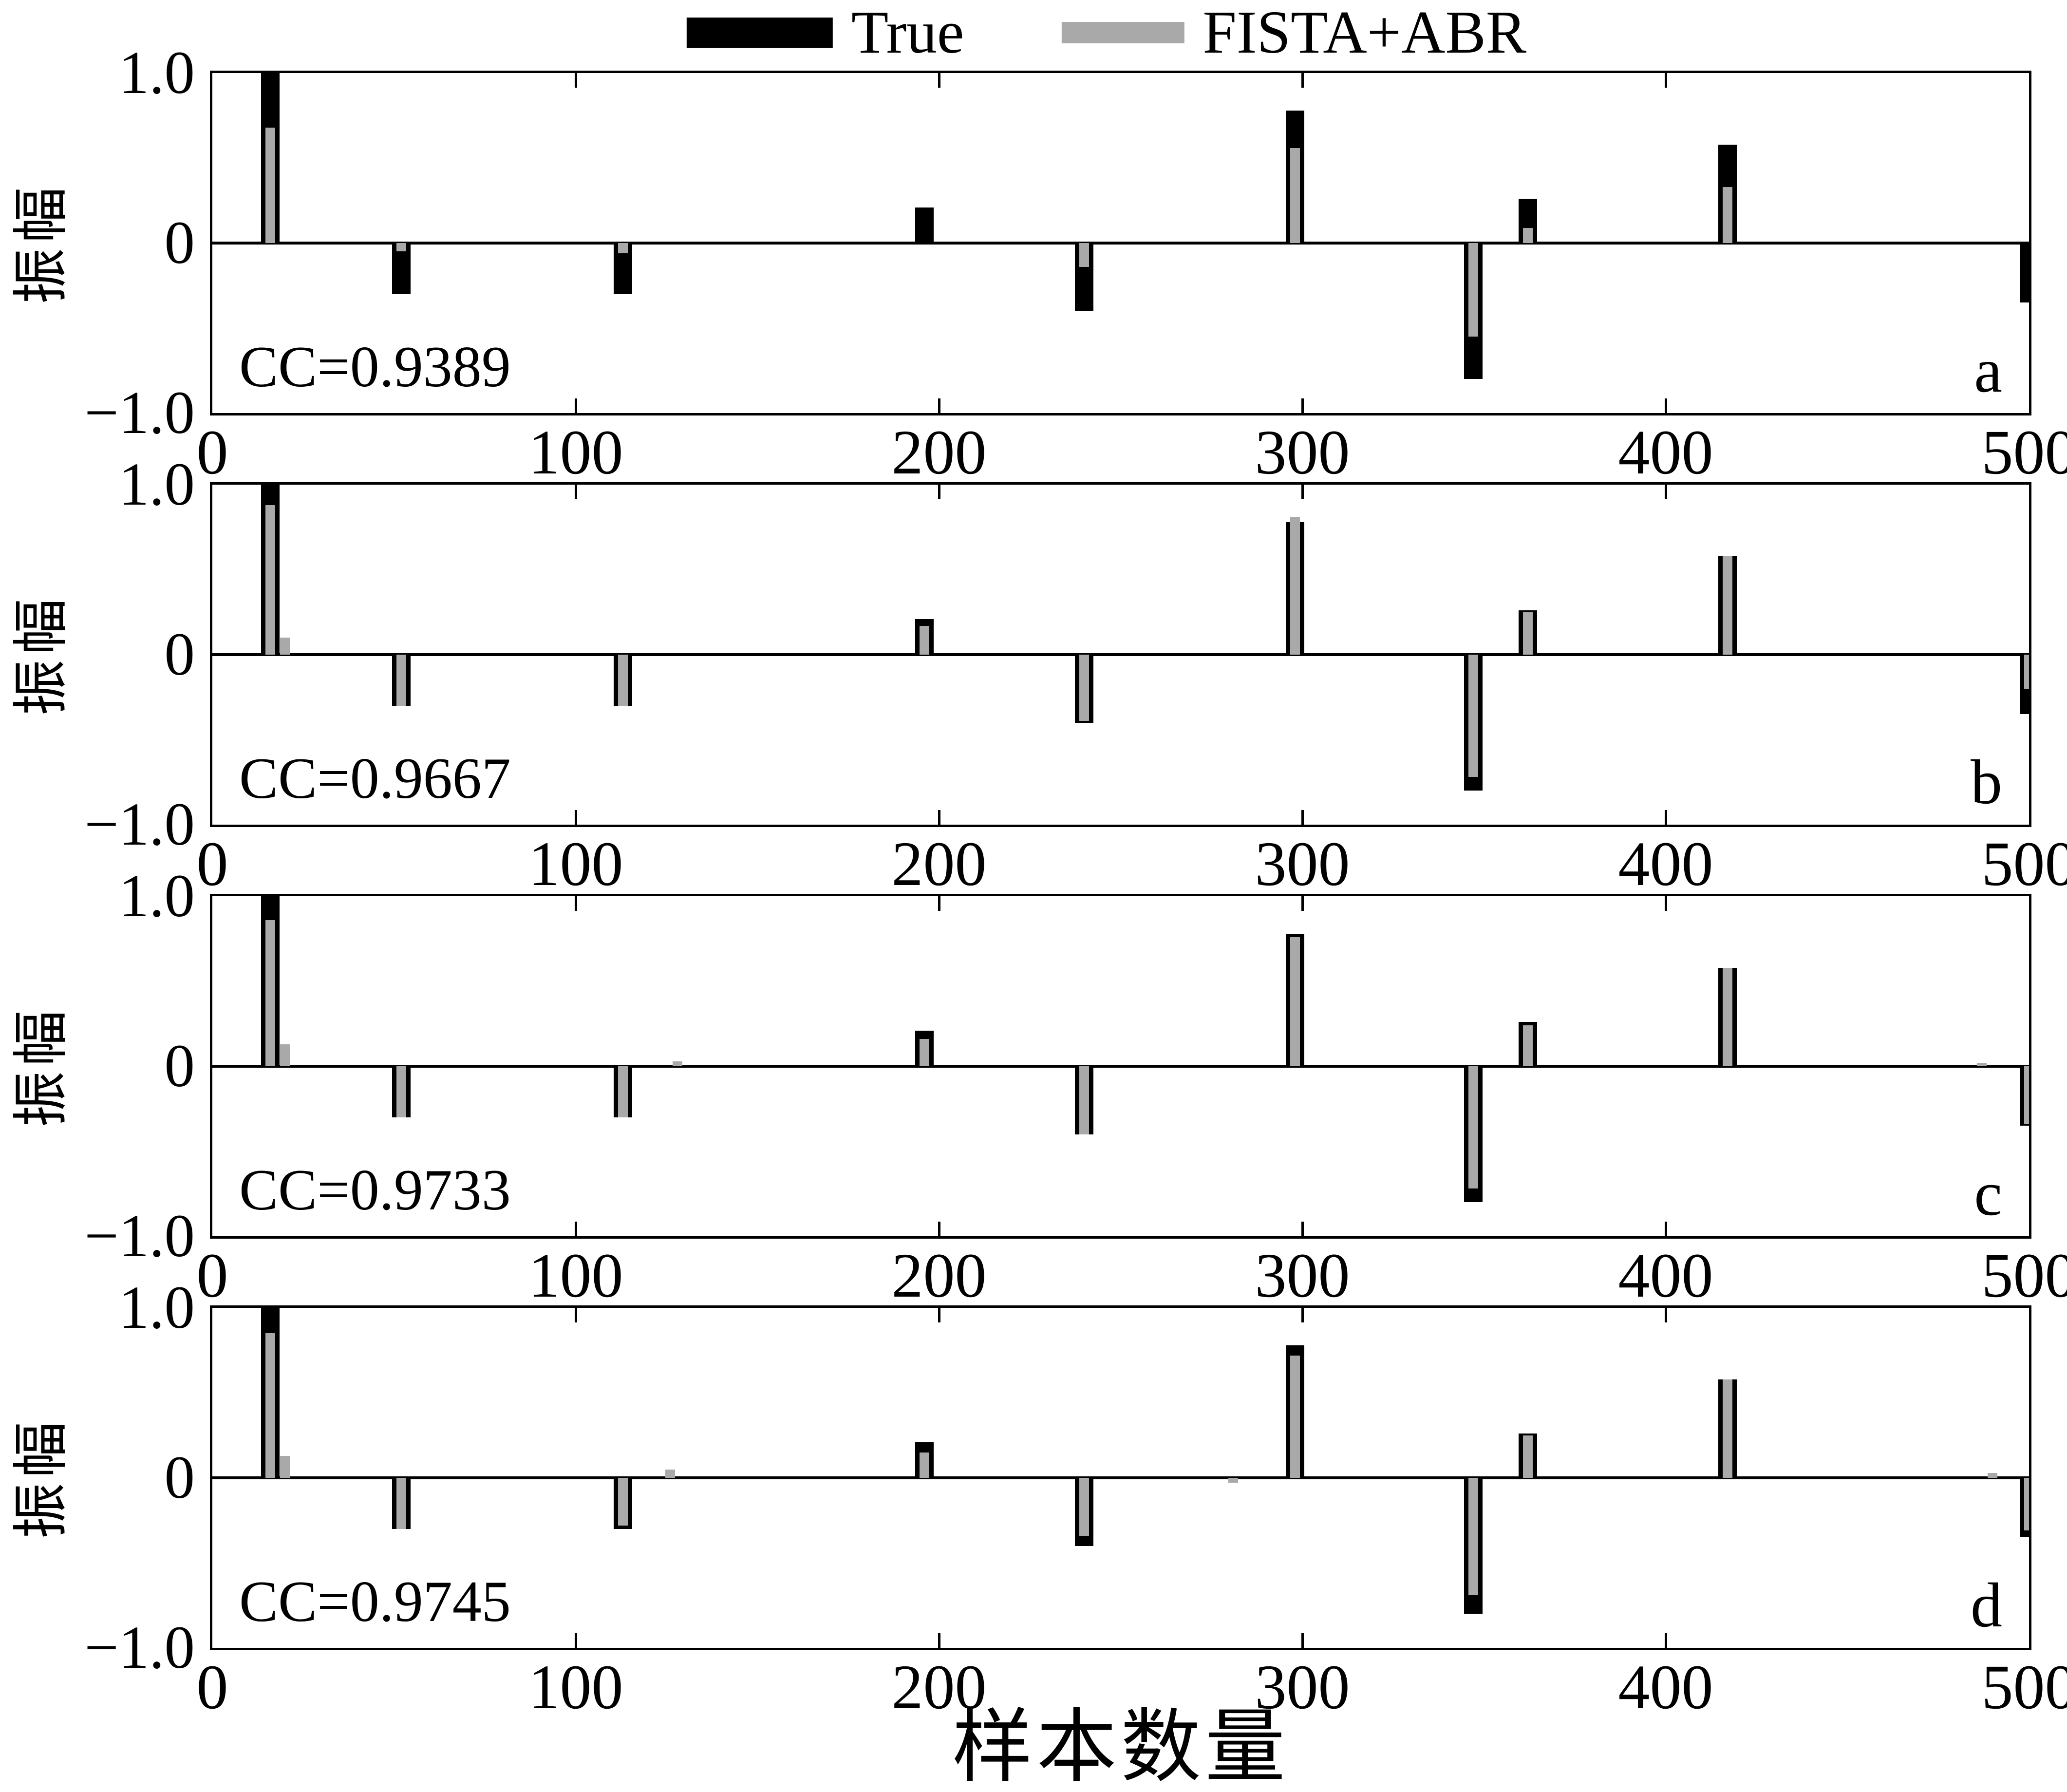  Describe the element at coordinates (1986, 1605) in the screenshot. I see `panel-letter-d: d` at that location.